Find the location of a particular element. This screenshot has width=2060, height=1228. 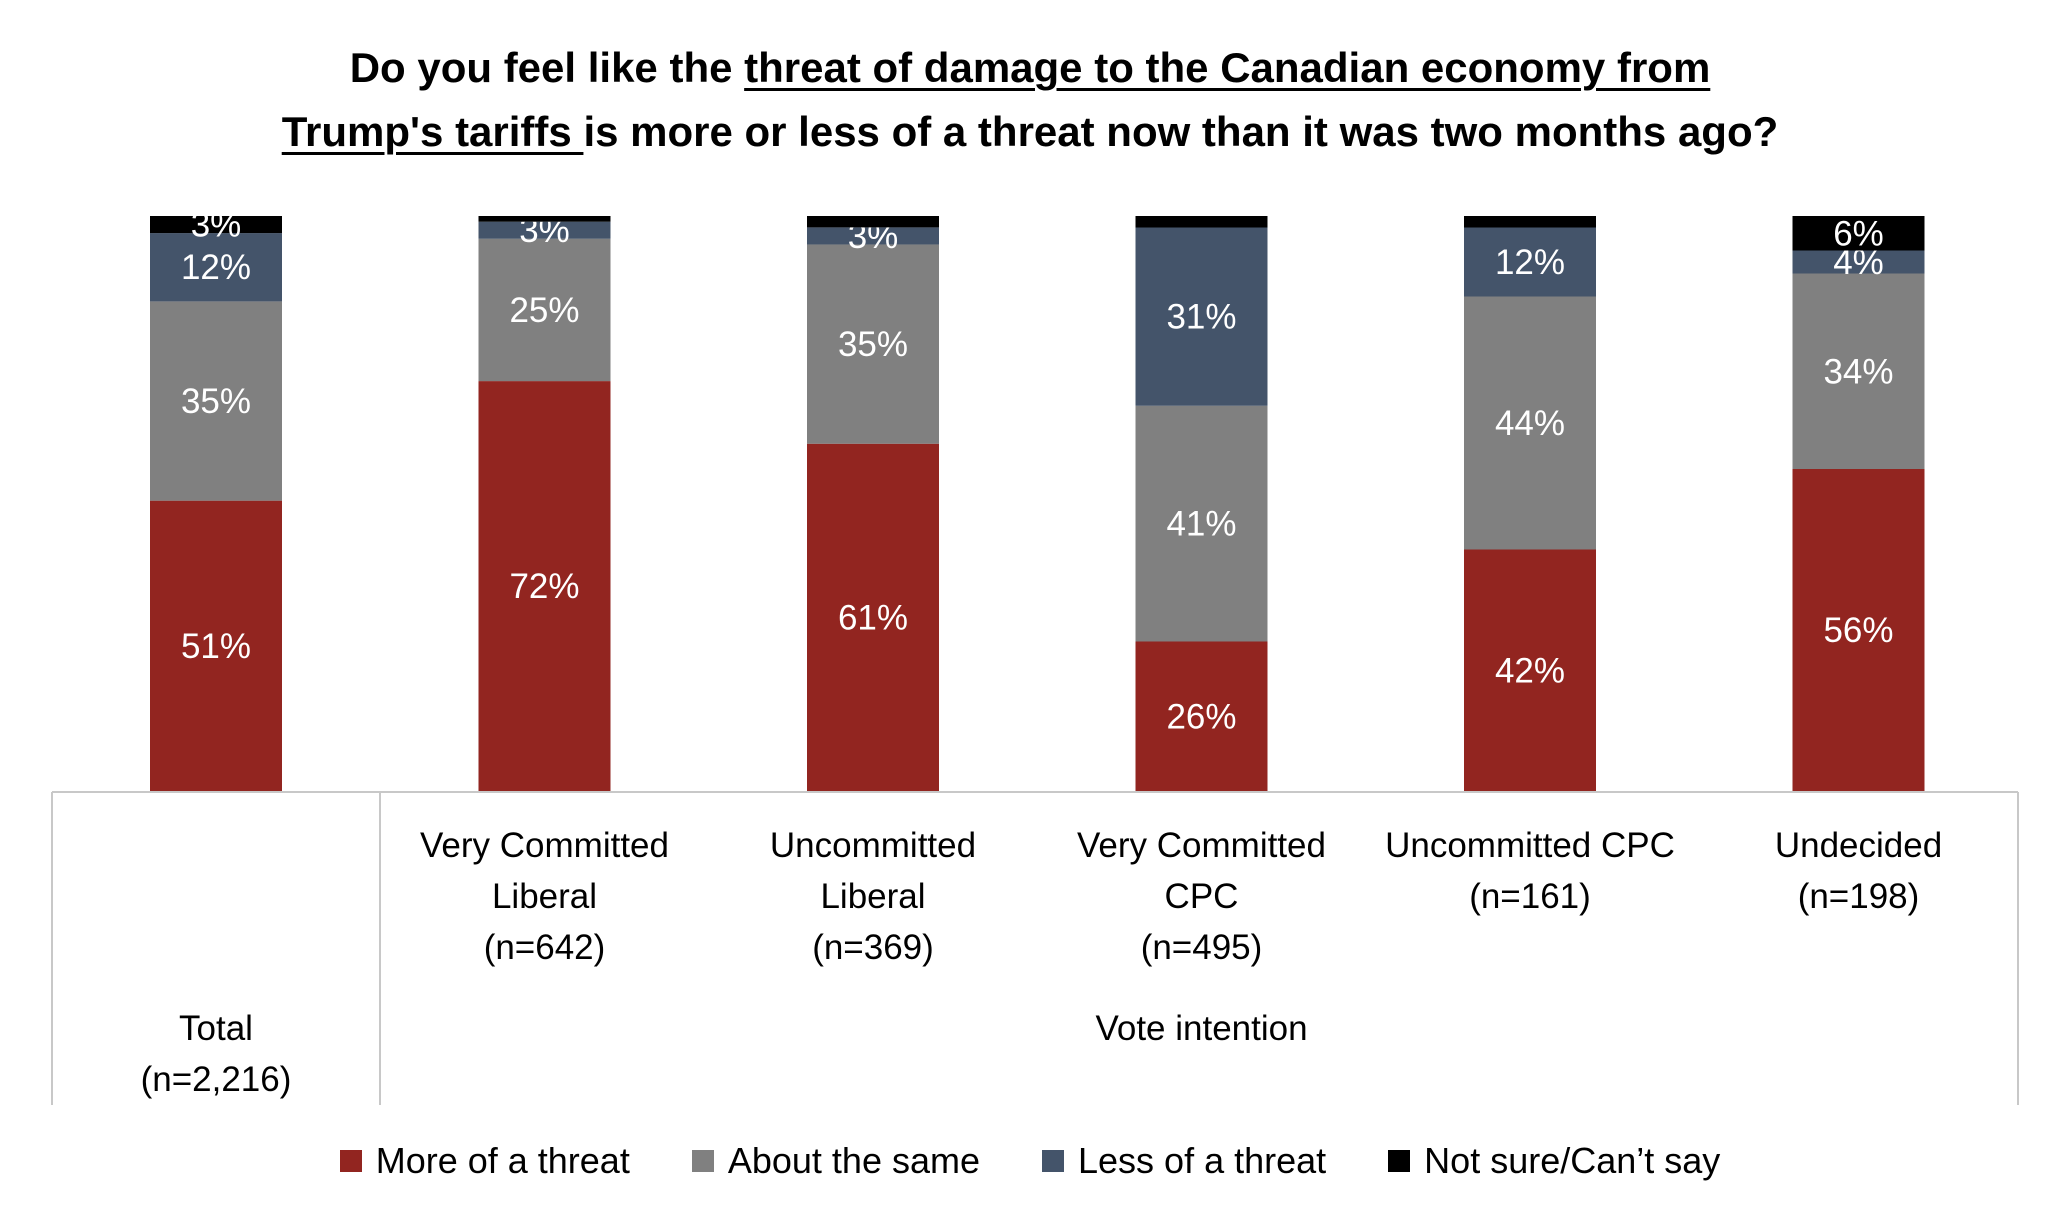

category-label: (n=161) is located at coordinates (1530, 896).